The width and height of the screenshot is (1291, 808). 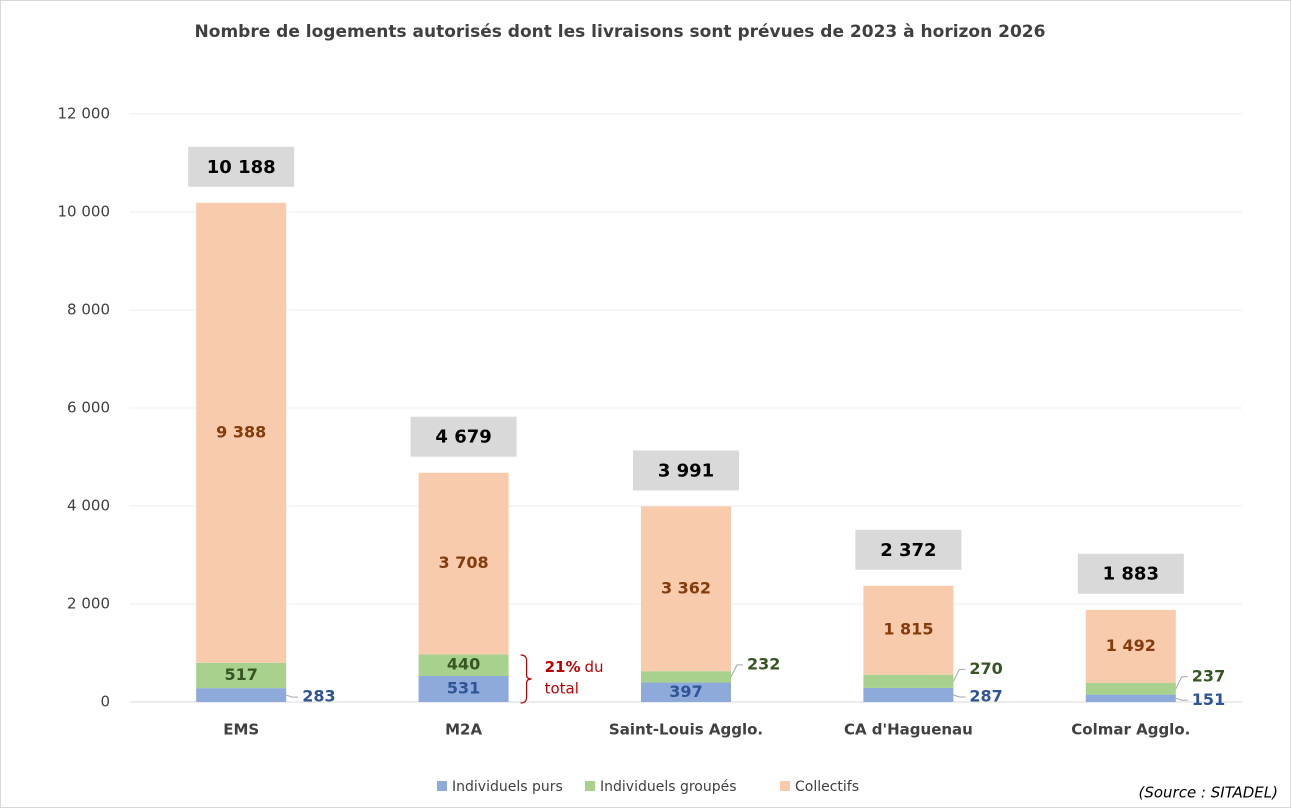 I want to click on x-tick-label: Saint-Louis Agglo., so click(x=686, y=730).